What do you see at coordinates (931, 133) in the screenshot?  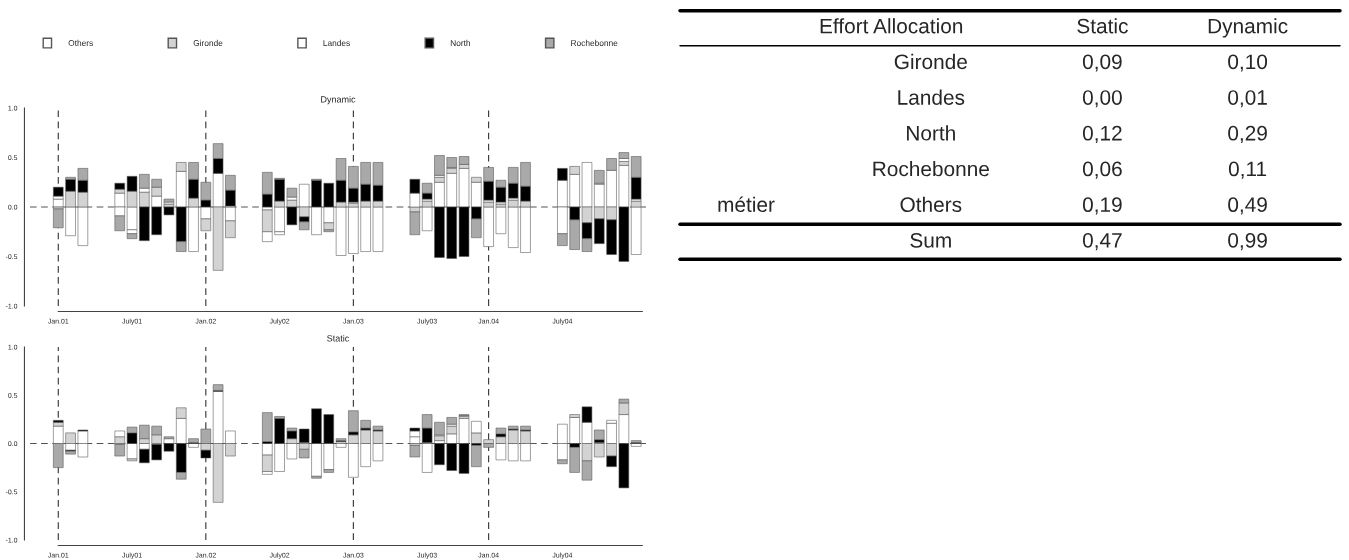 I see `text: North` at bounding box center [931, 133].